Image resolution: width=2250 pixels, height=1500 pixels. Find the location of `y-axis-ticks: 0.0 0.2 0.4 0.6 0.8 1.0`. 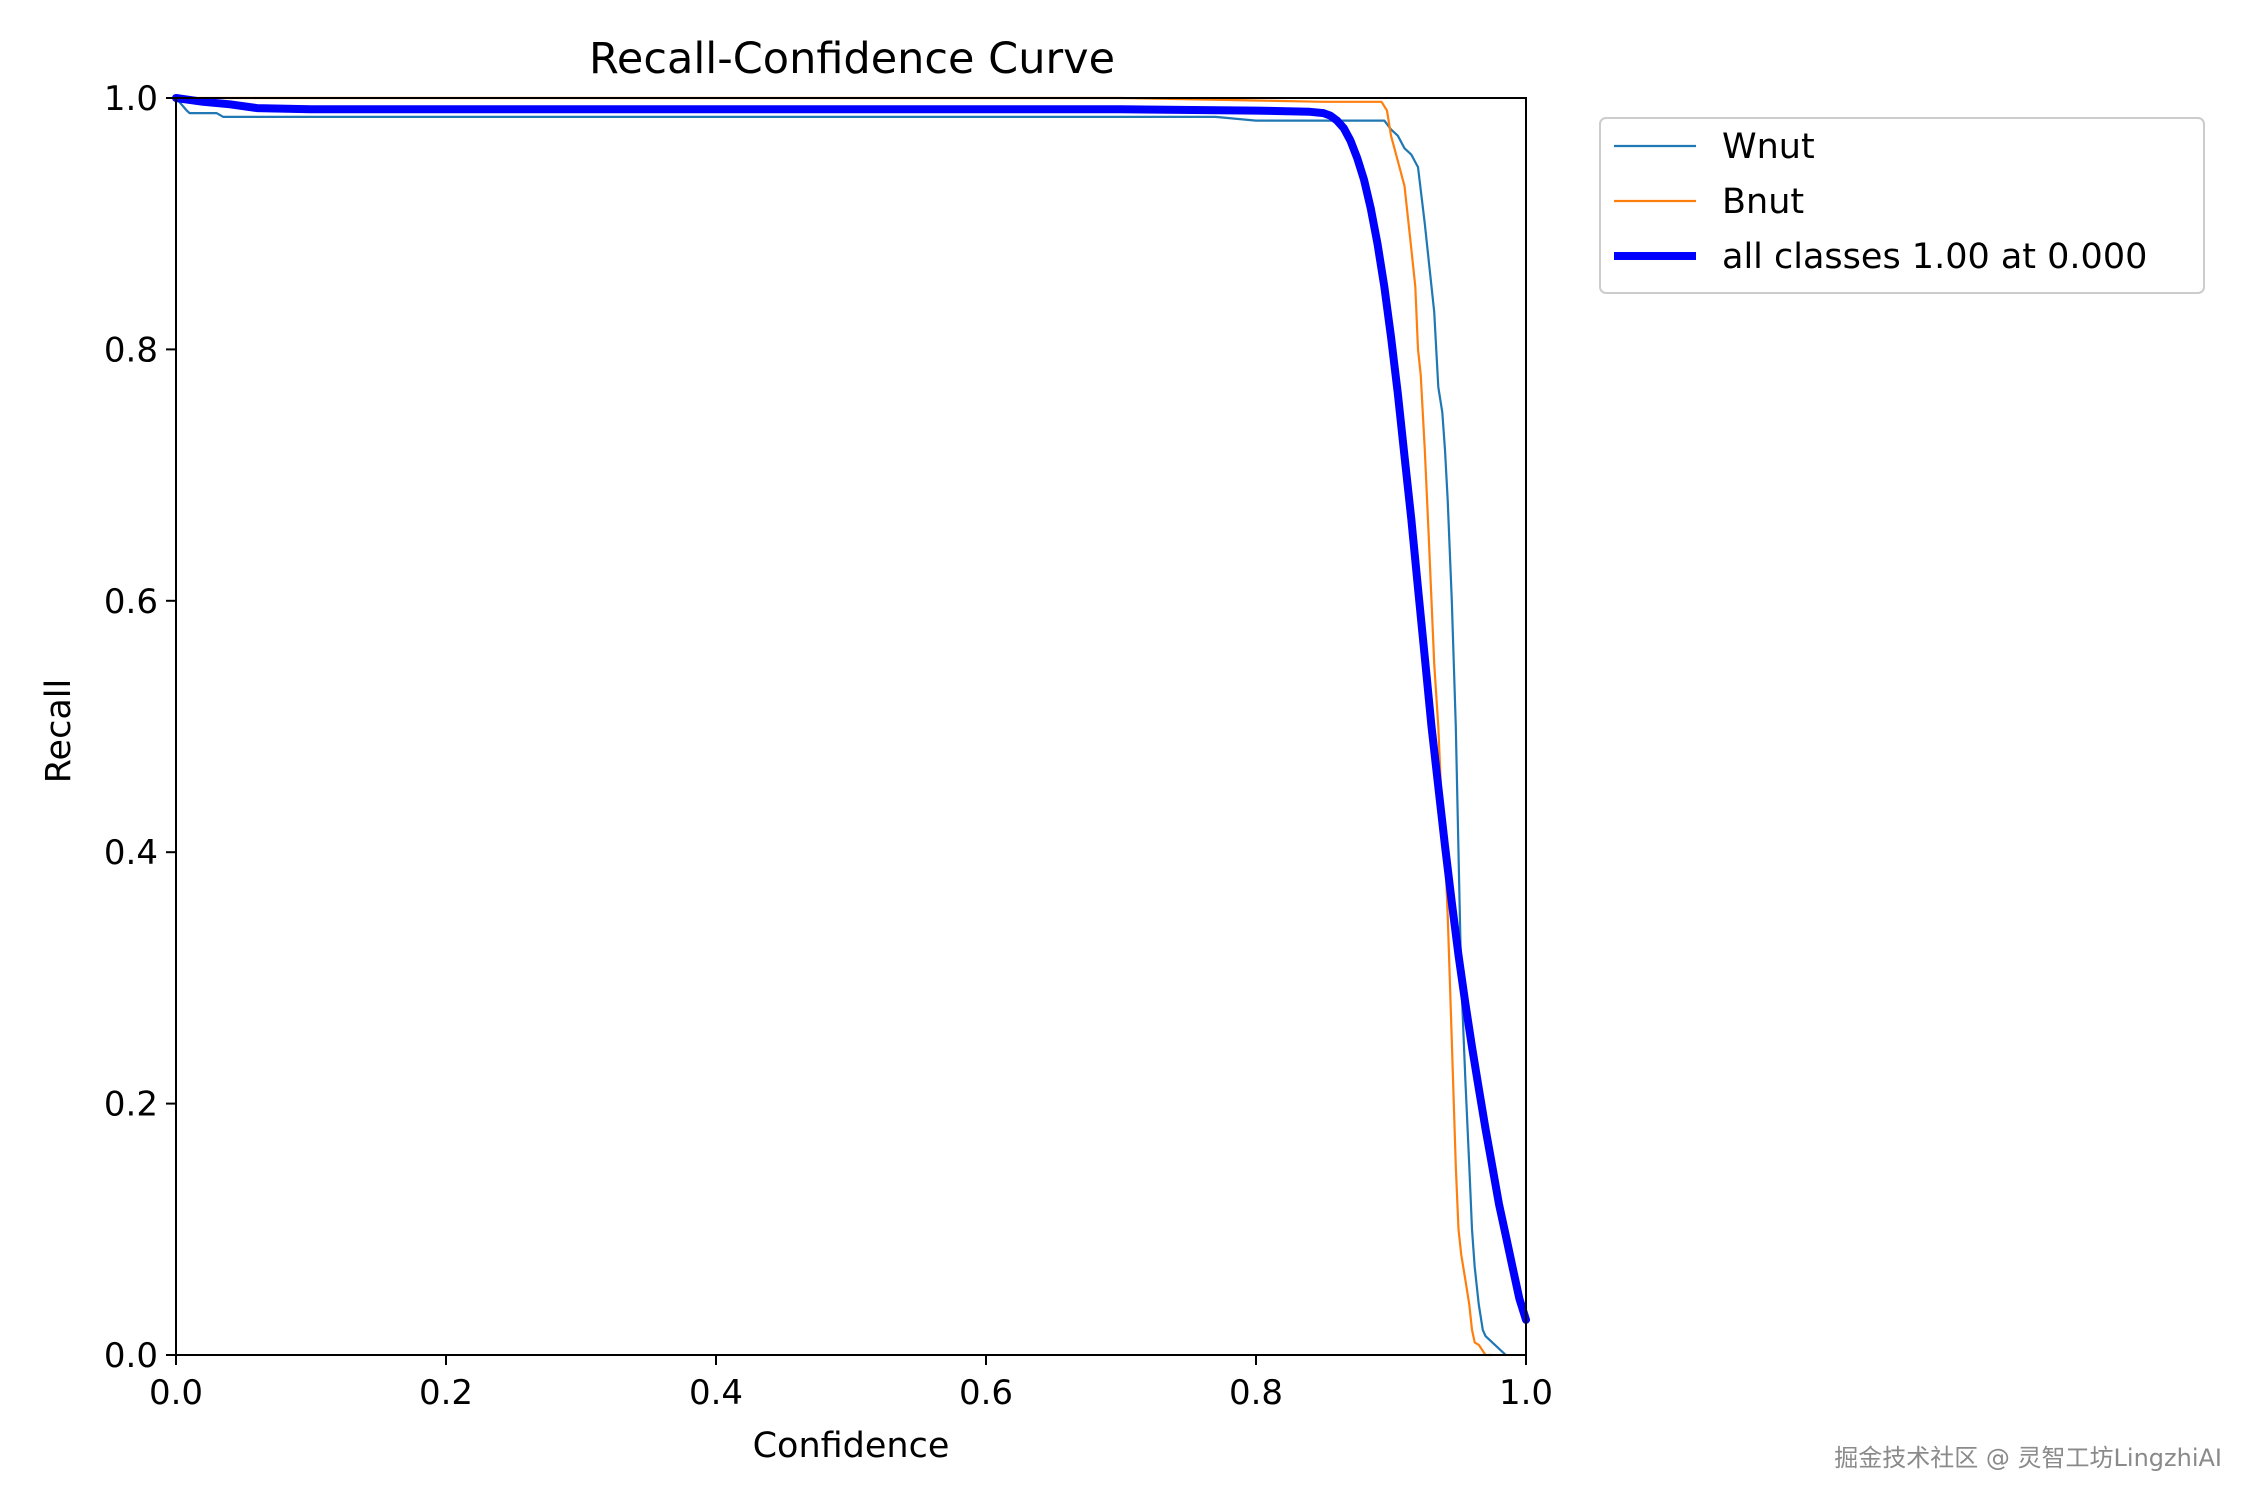

y-axis-ticks: 0.0 0.2 0.4 0.6 0.8 1.0 is located at coordinates (140, 727).